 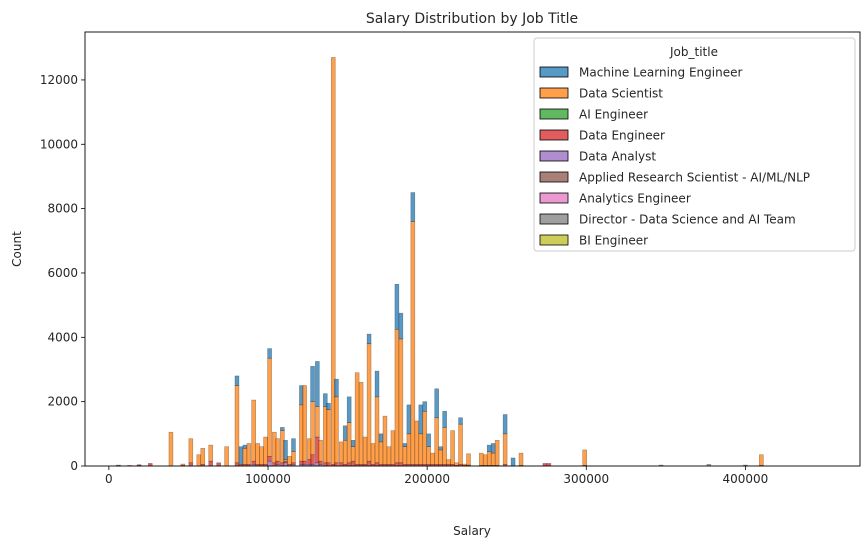 What do you see at coordinates (694, 178) in the screenshot?
I see `legend-label-applied-research-scientist-ai-ml-nlp: Applied Research Scientist - AI/ML/NLP` at bounding box center [694, 178].